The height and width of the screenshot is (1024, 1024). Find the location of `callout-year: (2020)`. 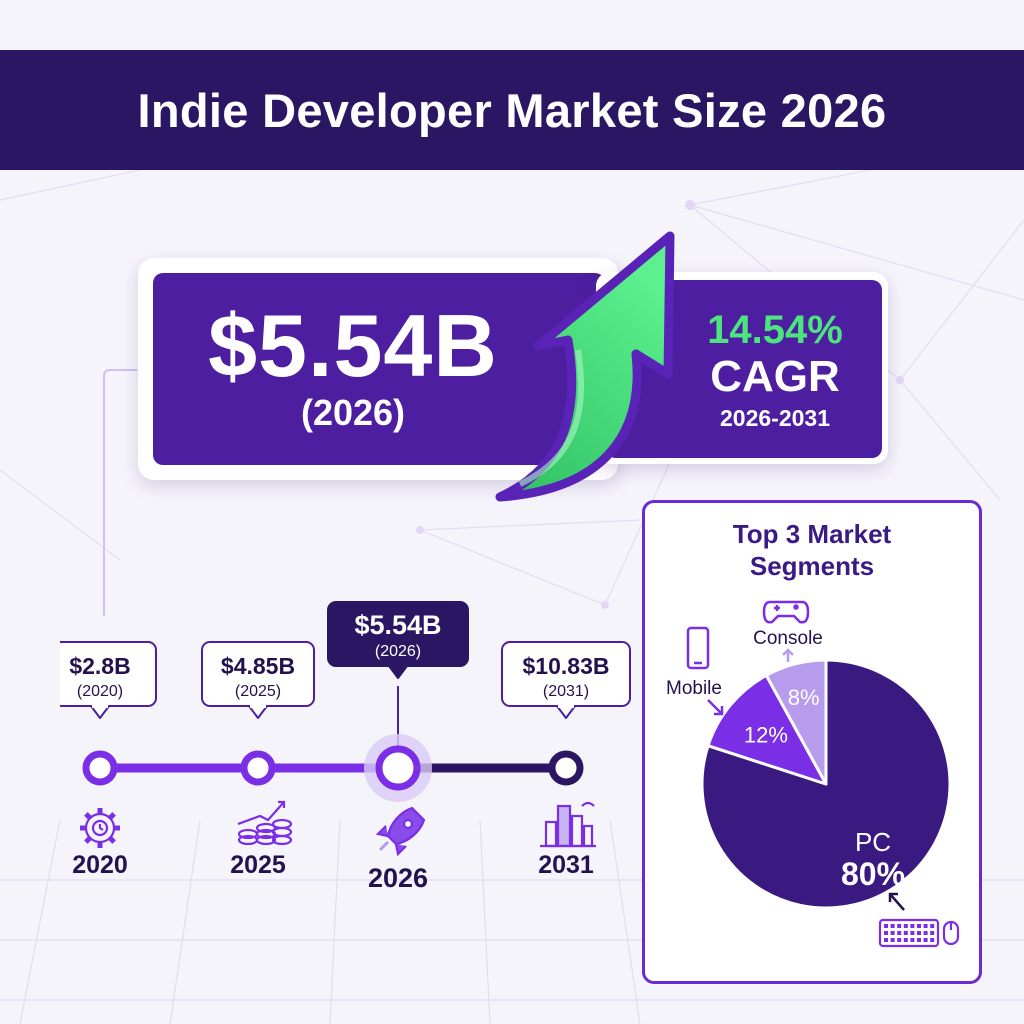

callout-year: (2020) is located at coordinates (100, 691).